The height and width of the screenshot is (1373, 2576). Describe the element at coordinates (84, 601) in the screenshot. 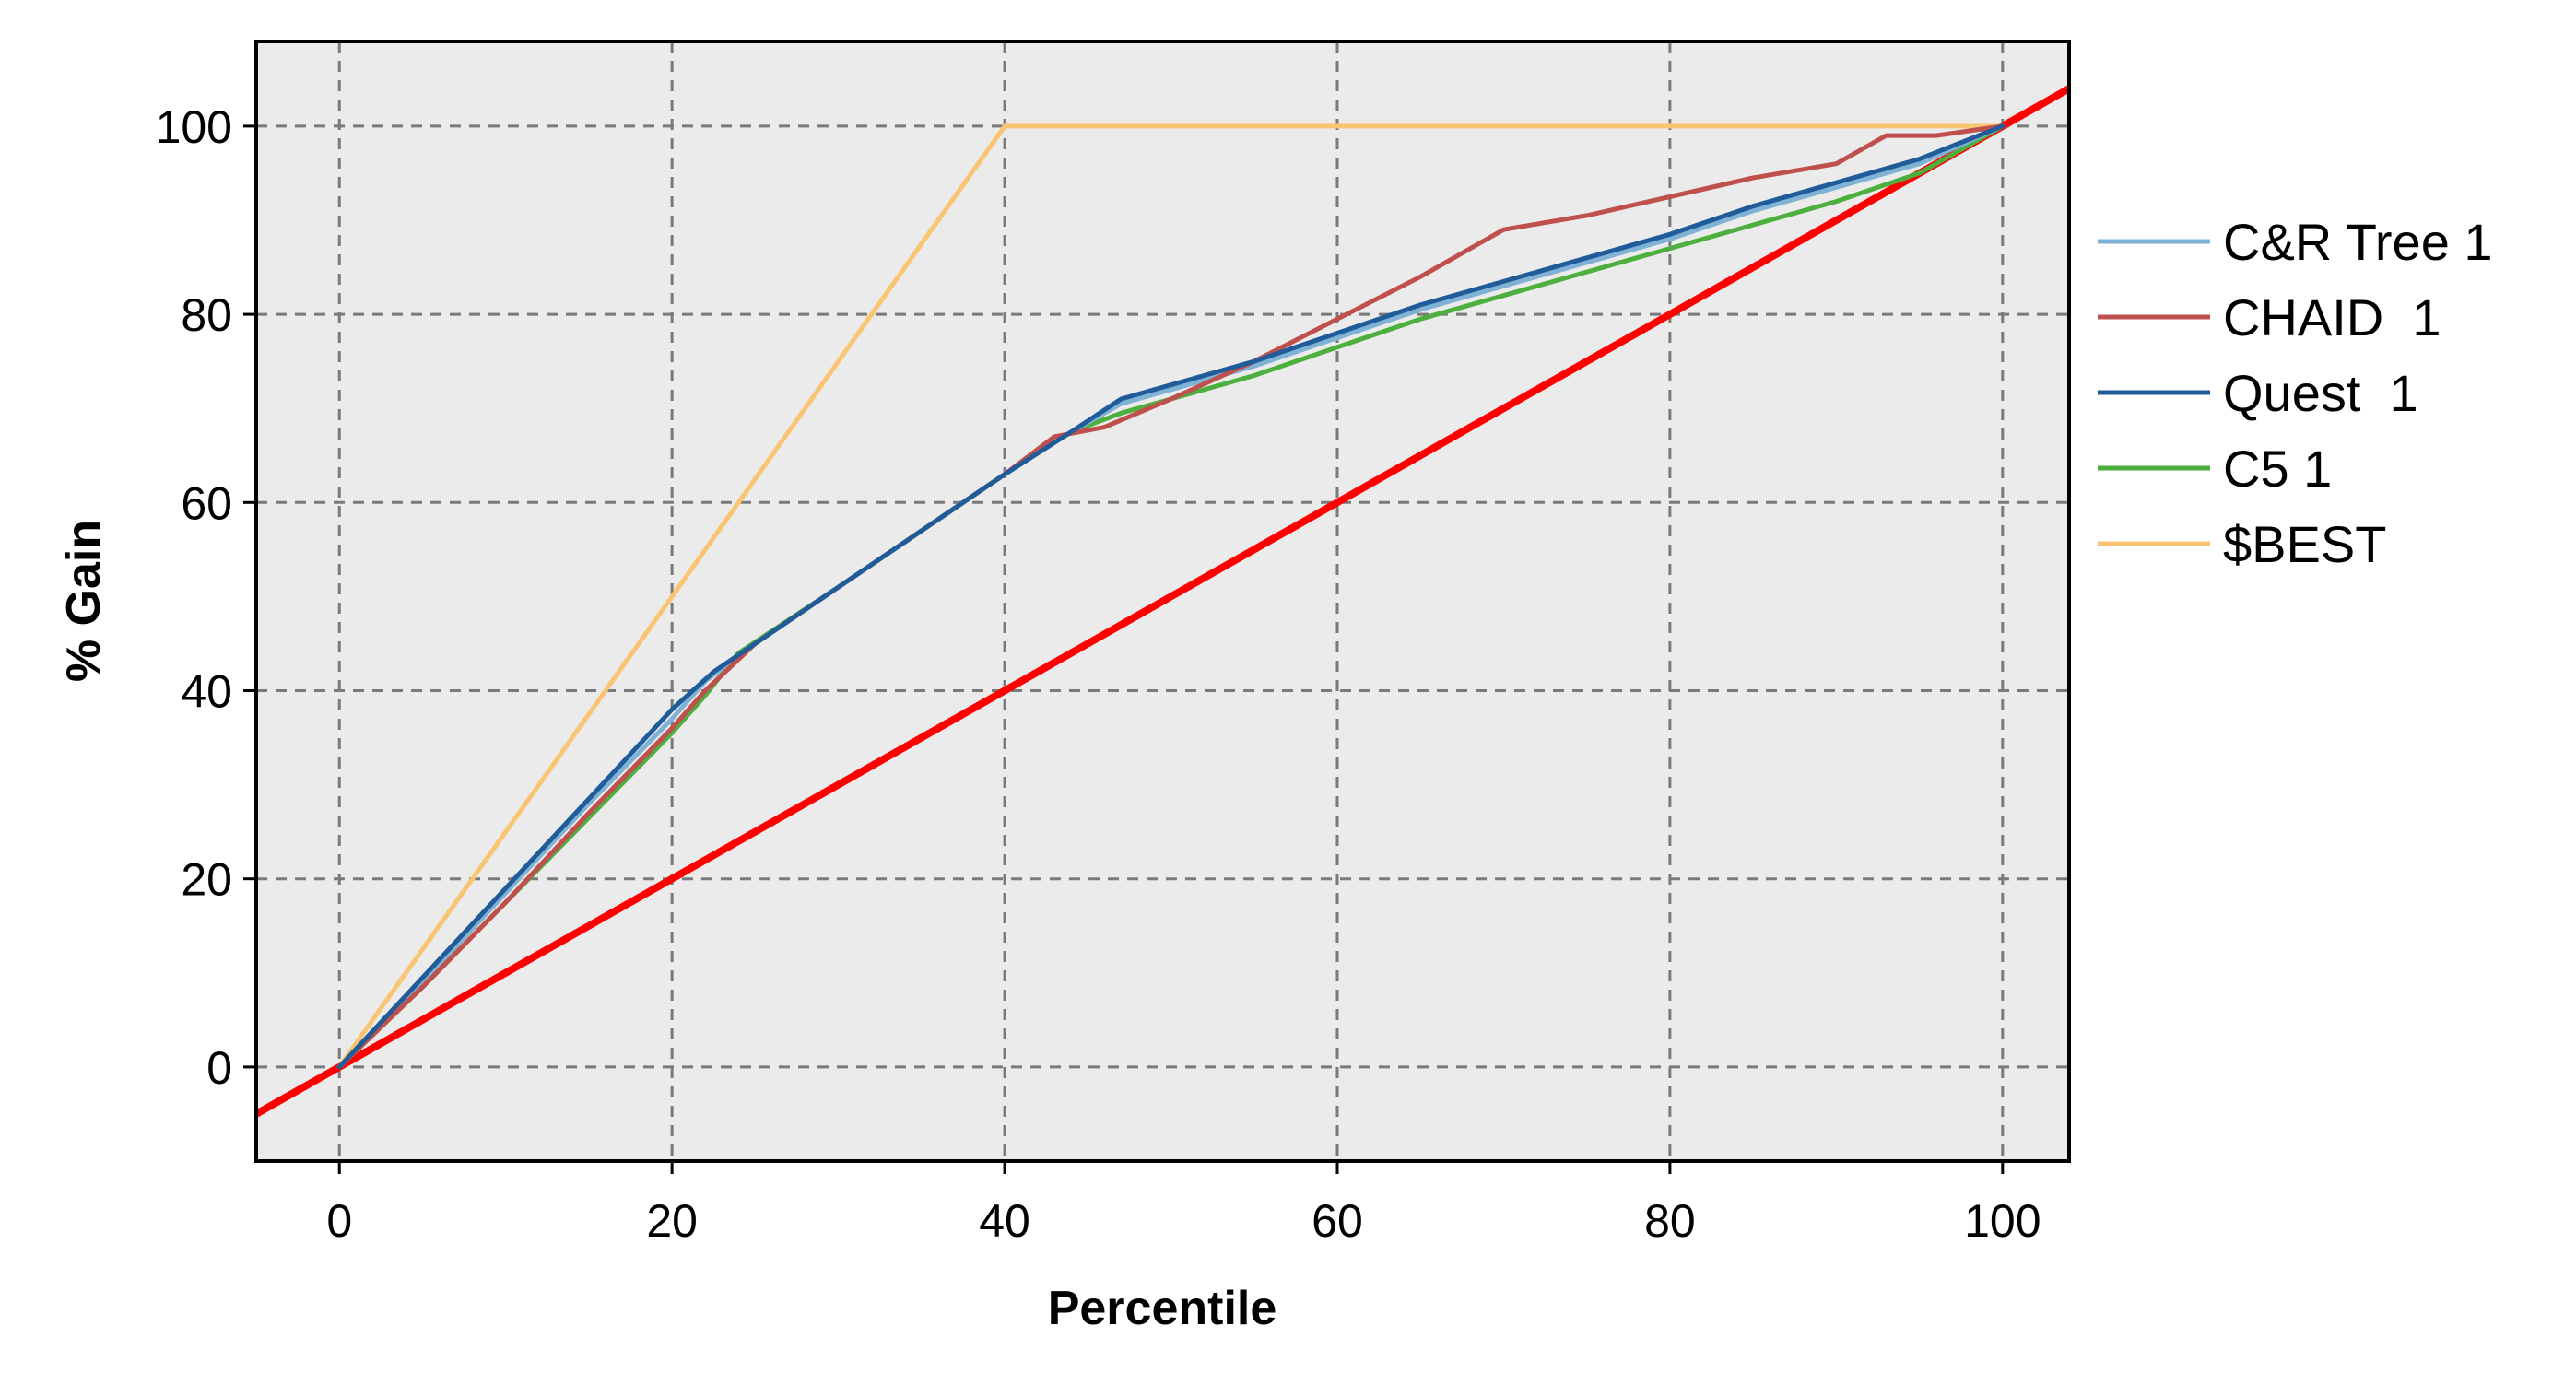

I see `y-axis-title: % Gain` at that location.